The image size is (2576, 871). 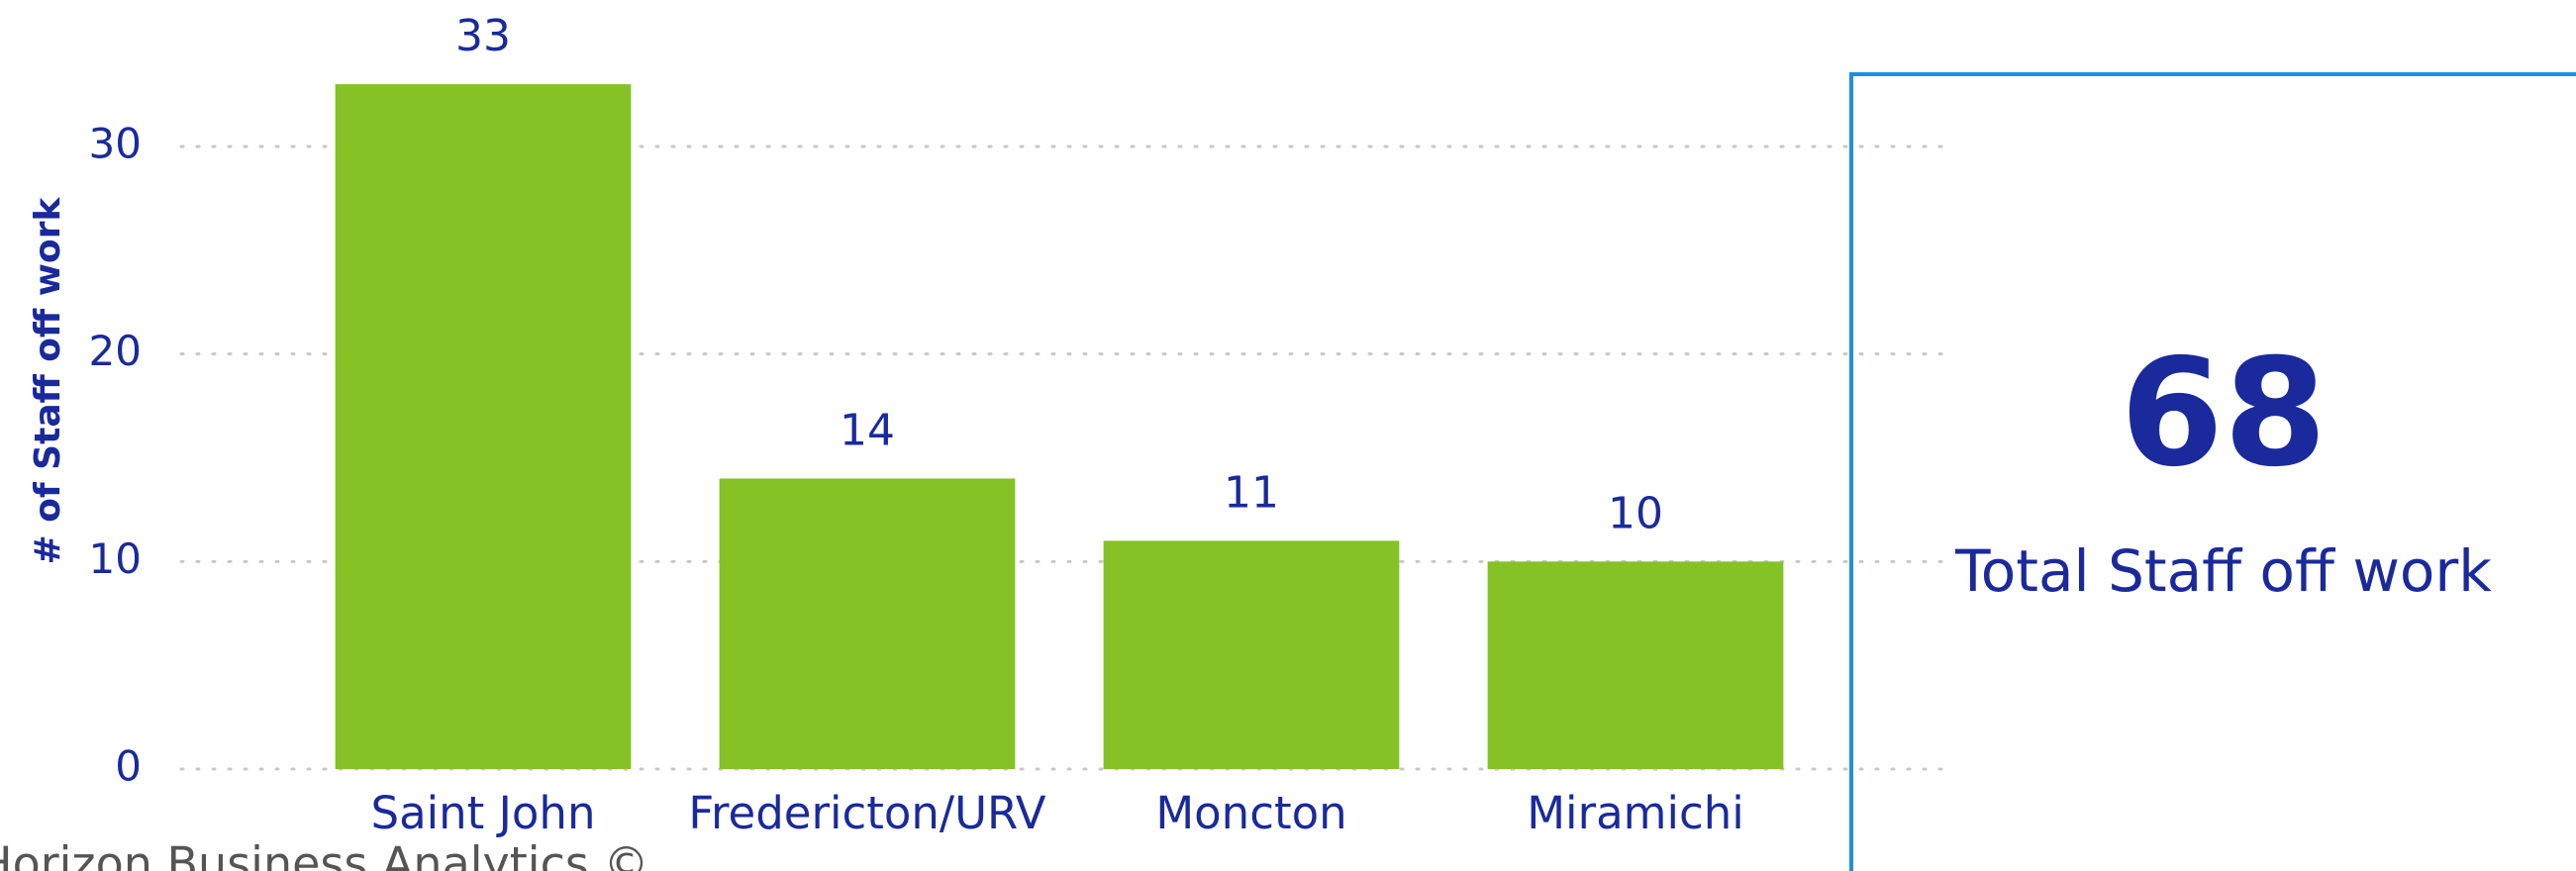 I want to click on x-tick-label: Saint John, so click(x=484, y=813).